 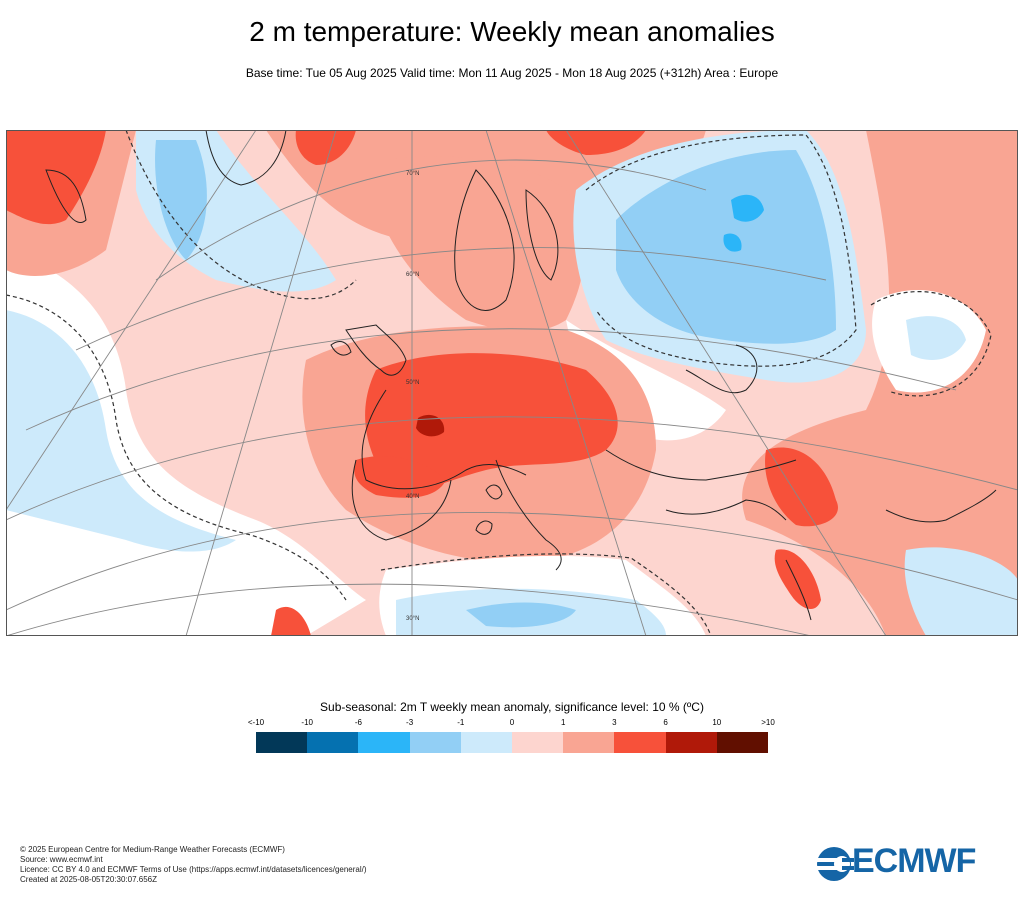 What do you see at coordinates (721, 250) in the screenshot?
I see `significance-contour-russia` at bounding box center [721, 250].